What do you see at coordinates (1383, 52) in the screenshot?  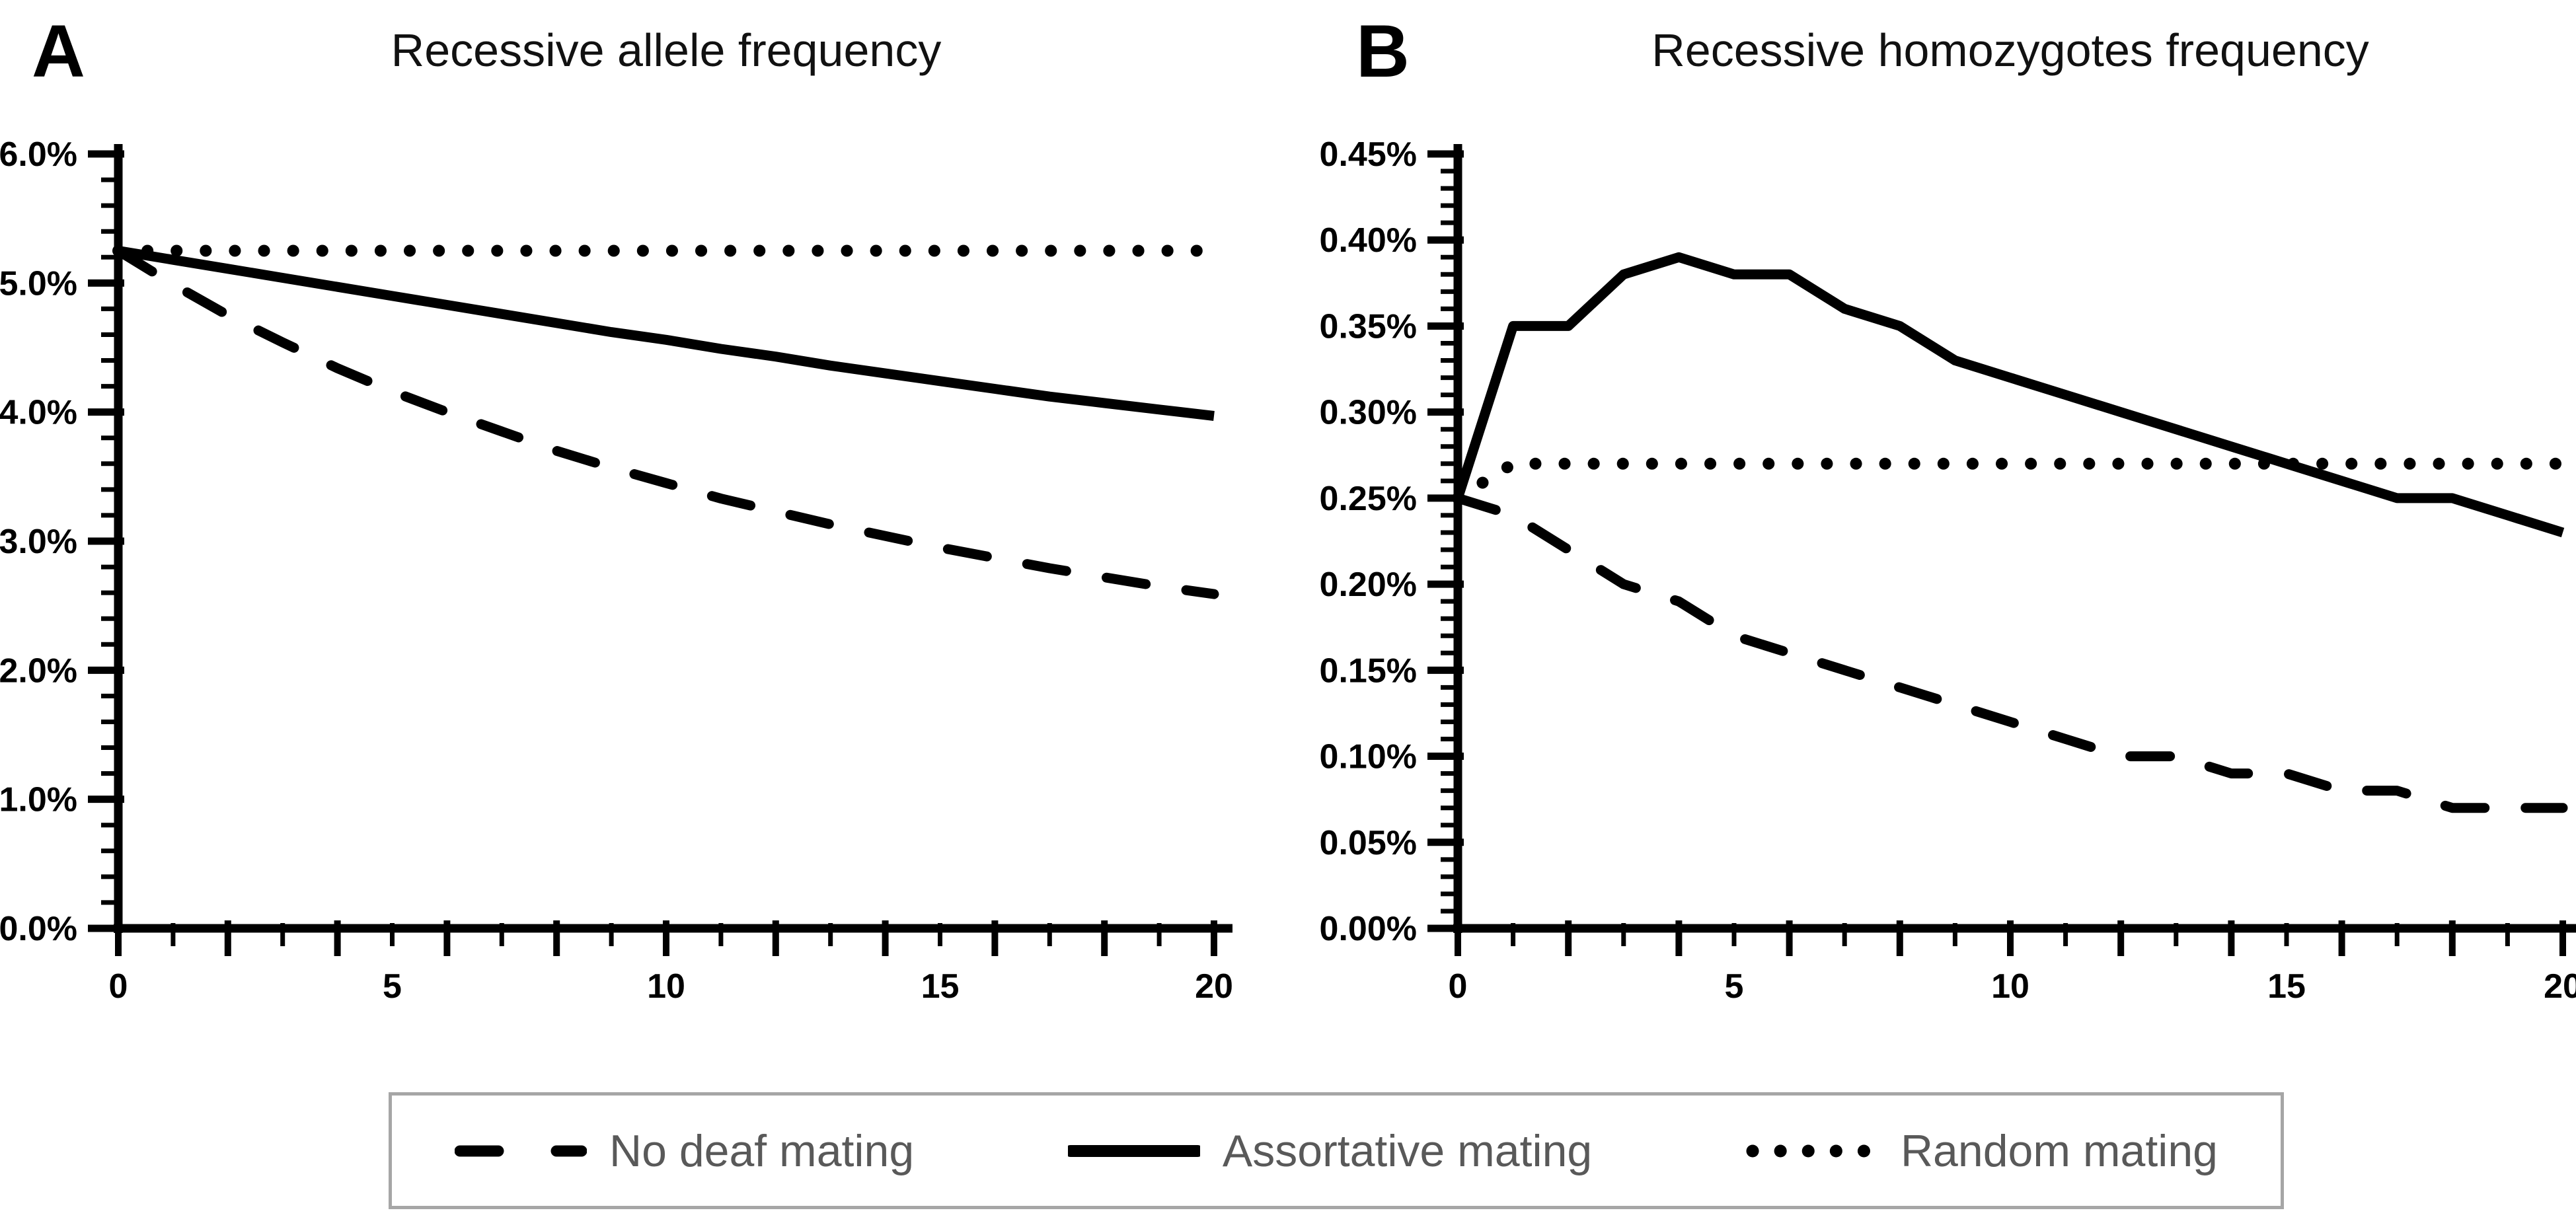 I see `panel-letter-b: B` at bounding box center [1383, 52].